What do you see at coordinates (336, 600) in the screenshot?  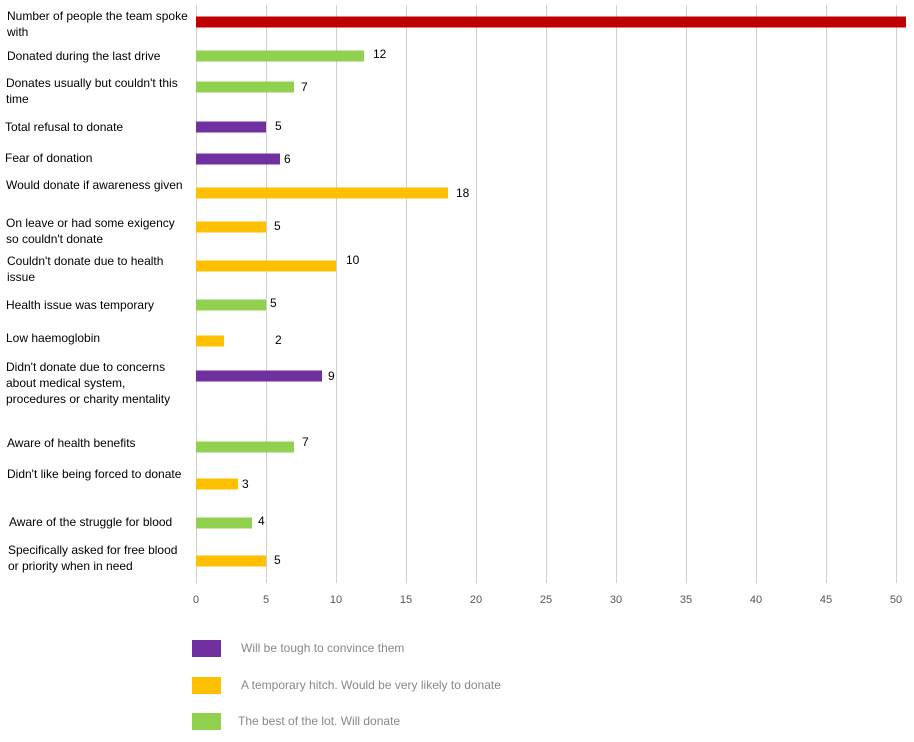 I see `x-tick-label: 10` at bounding box center [336, 600].